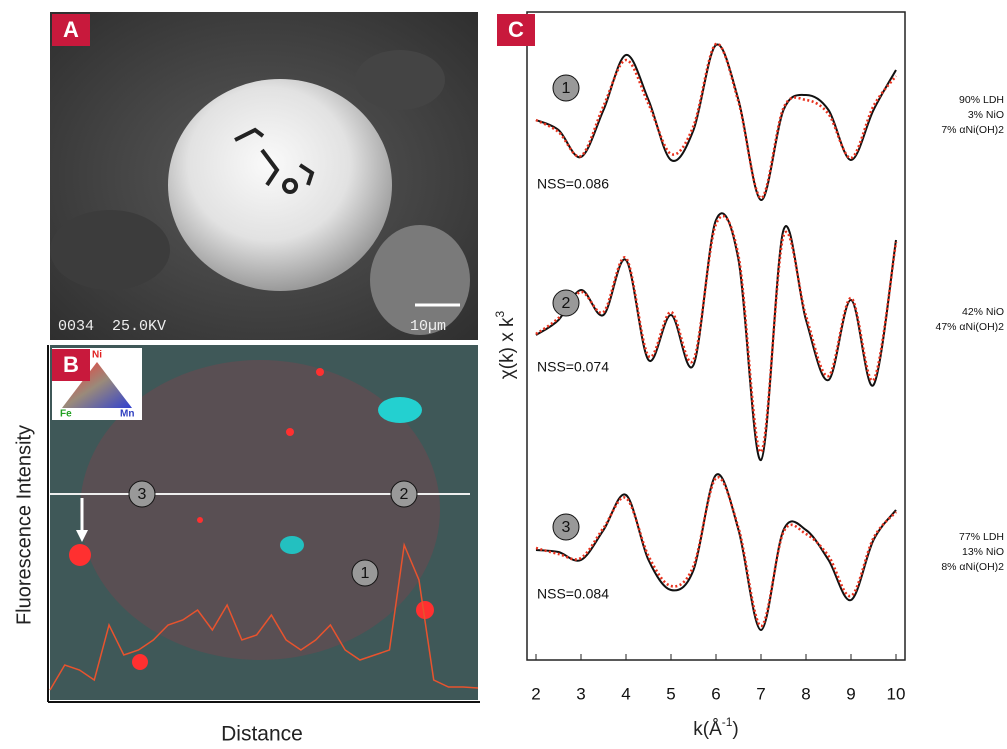 Image resolution: width=1007 pixels, height=749 pixels. Describe the element at coordinates (983, 552) in the screenshot. I see `composition-label: 13% NiO` at that location.